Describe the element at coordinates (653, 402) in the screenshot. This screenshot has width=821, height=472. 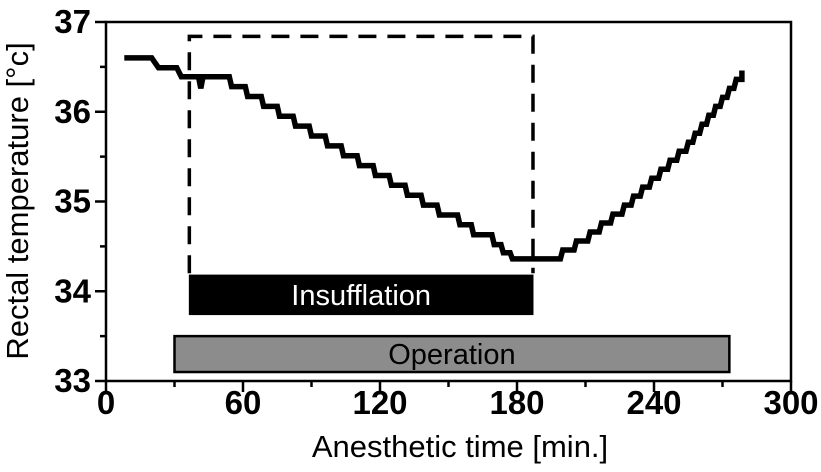
I see `x-tick-label: 240` at that location.